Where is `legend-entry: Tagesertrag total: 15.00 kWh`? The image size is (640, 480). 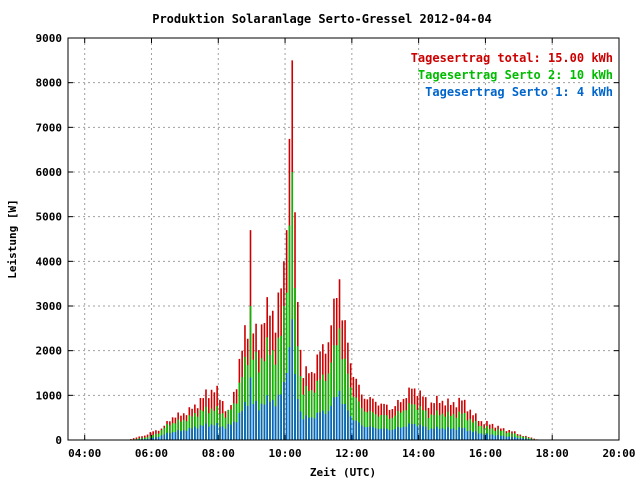
legend-entry: Tagesertrag total: 15.00 kWh is located at coordinates (512, 58).